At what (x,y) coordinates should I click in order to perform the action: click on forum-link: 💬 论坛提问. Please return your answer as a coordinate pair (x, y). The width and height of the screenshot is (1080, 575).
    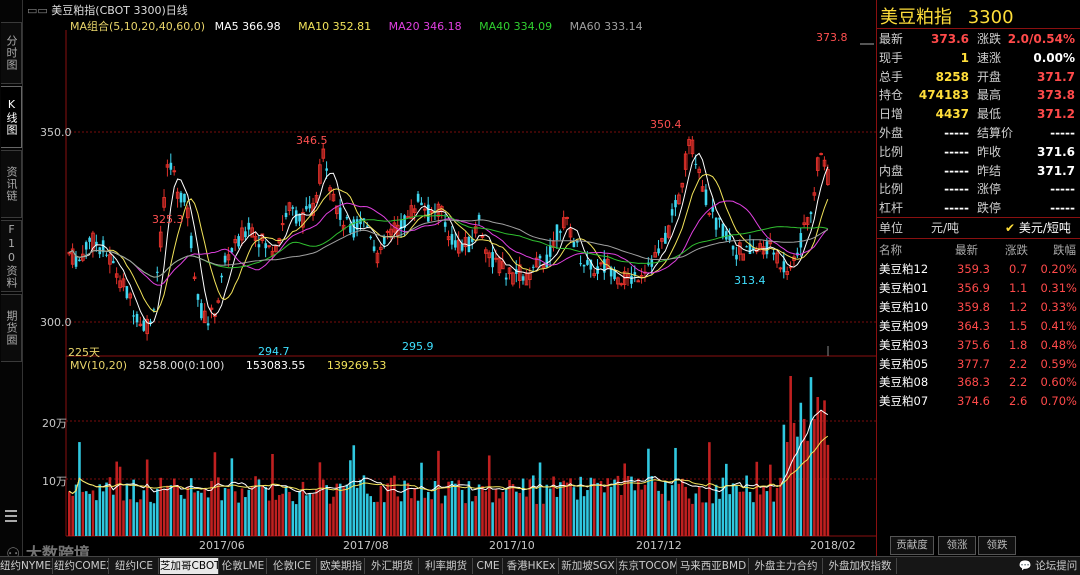
    Looking at the image, I should click on (1048, 566).